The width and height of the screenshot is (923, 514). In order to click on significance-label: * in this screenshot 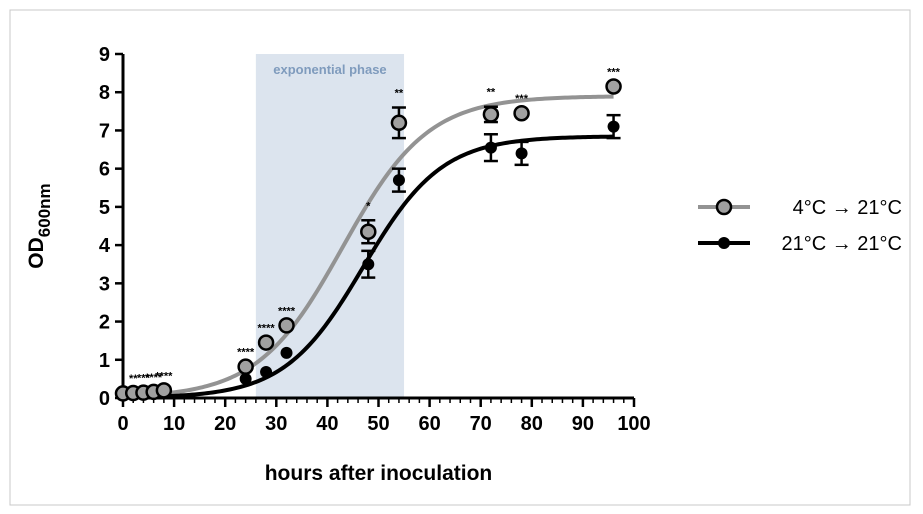, I will do `click(368, 206)`.